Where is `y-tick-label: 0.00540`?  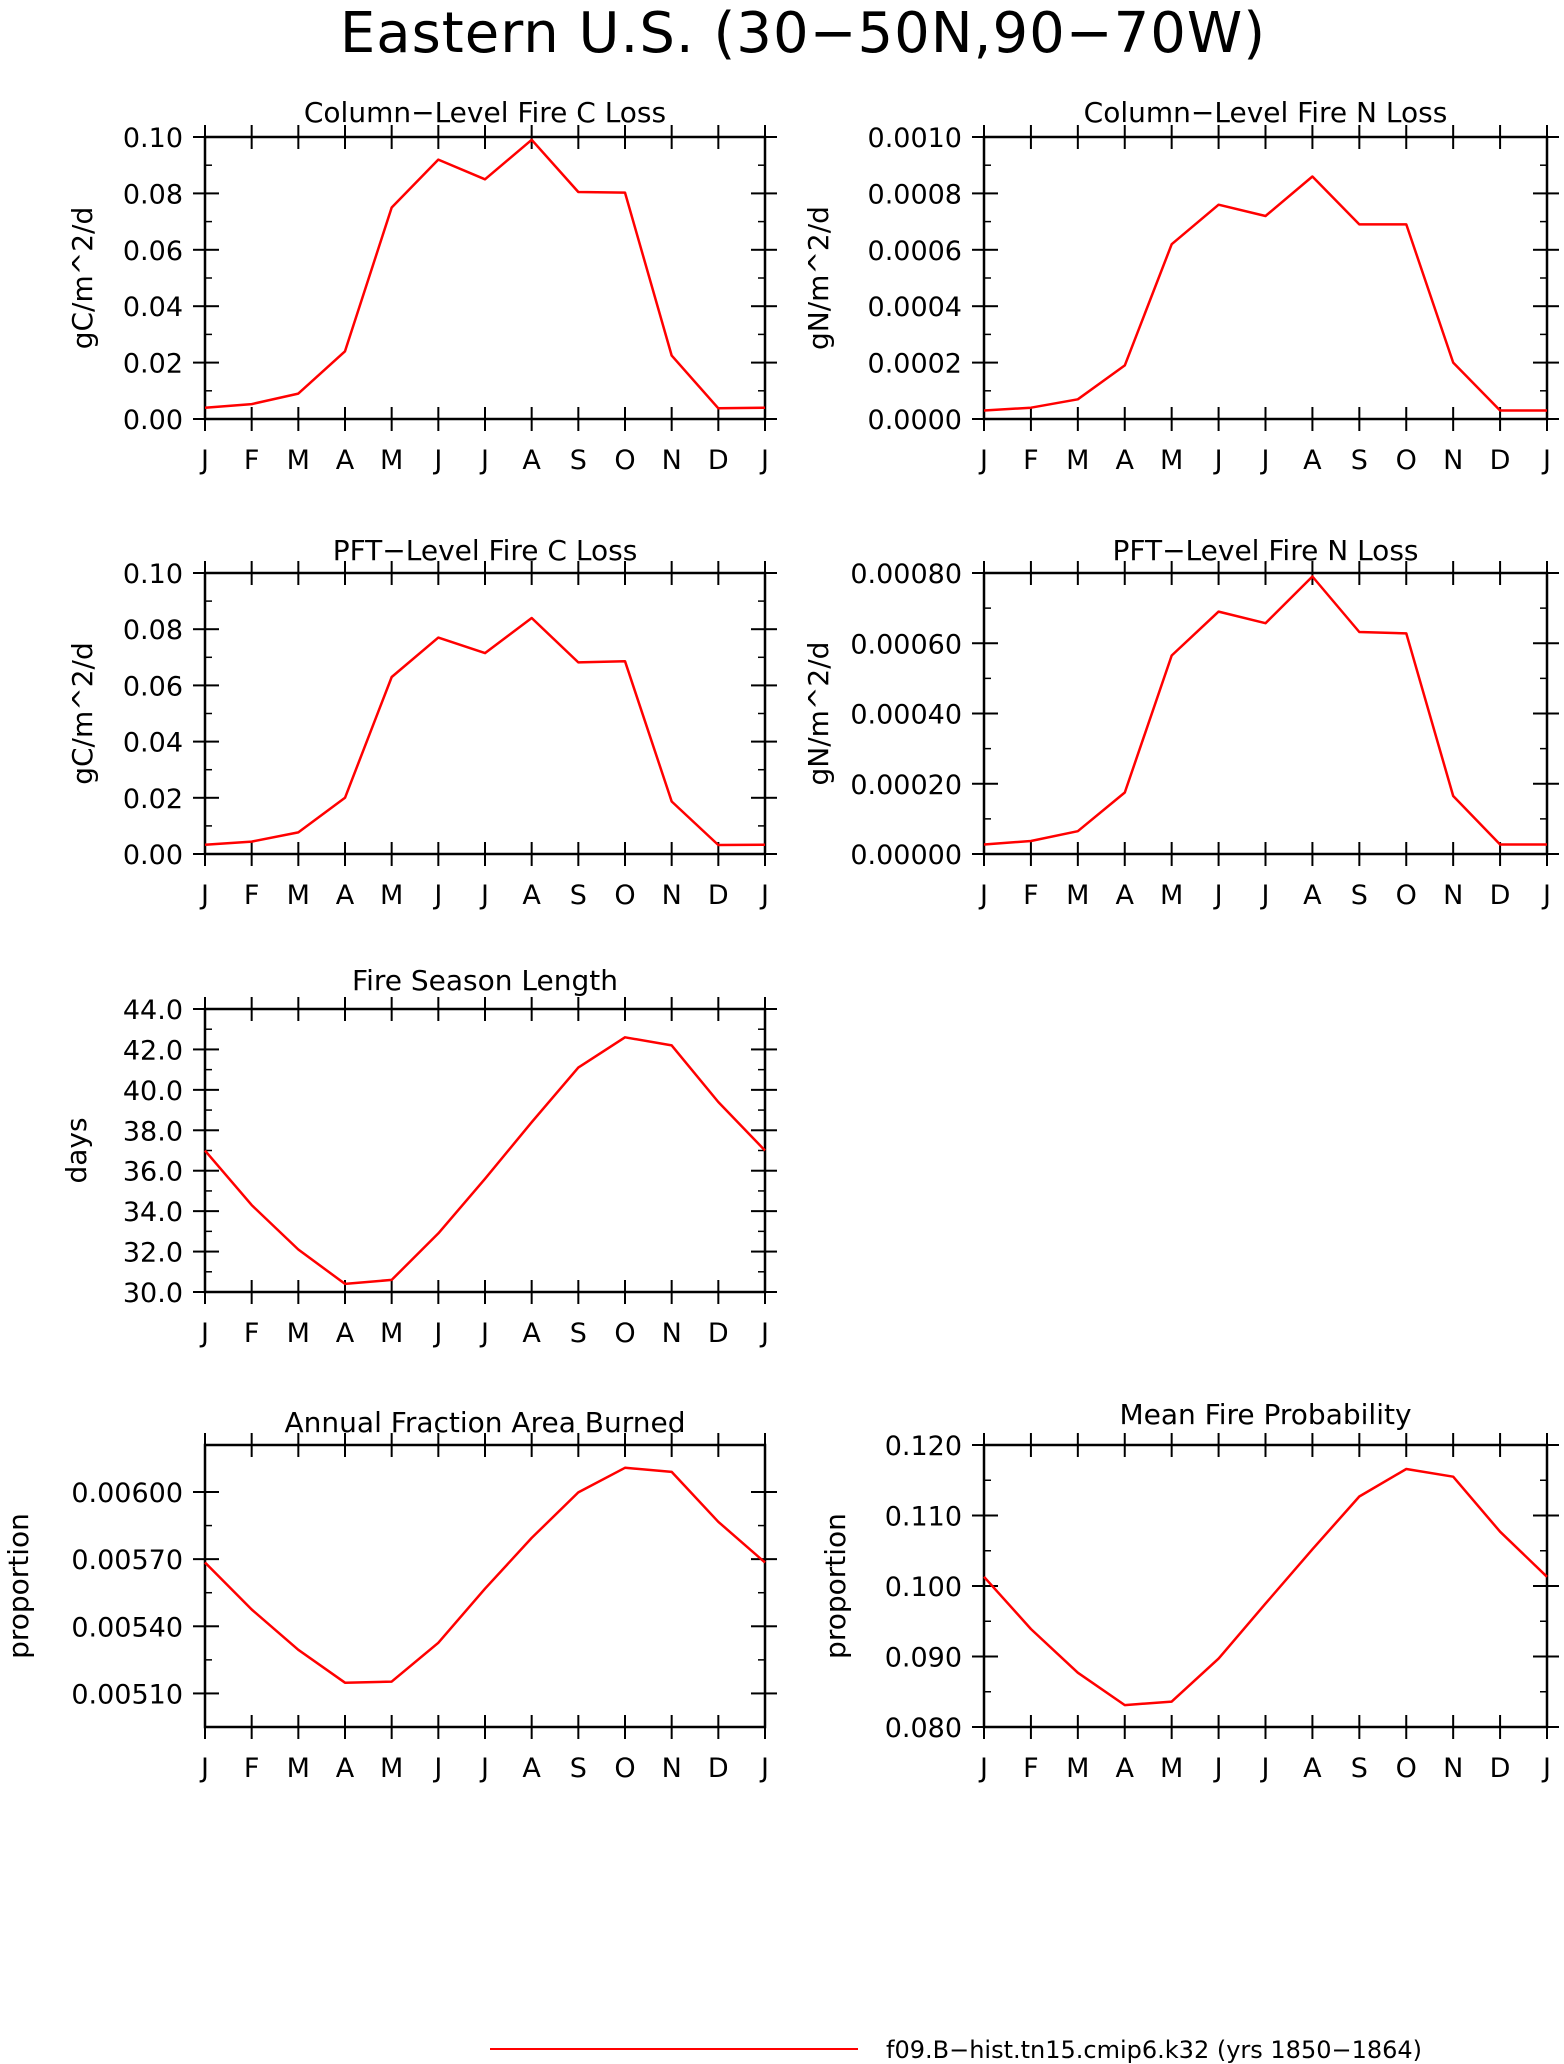 y-tick-label: 0.00540 is located at coordinates (127, 1627).